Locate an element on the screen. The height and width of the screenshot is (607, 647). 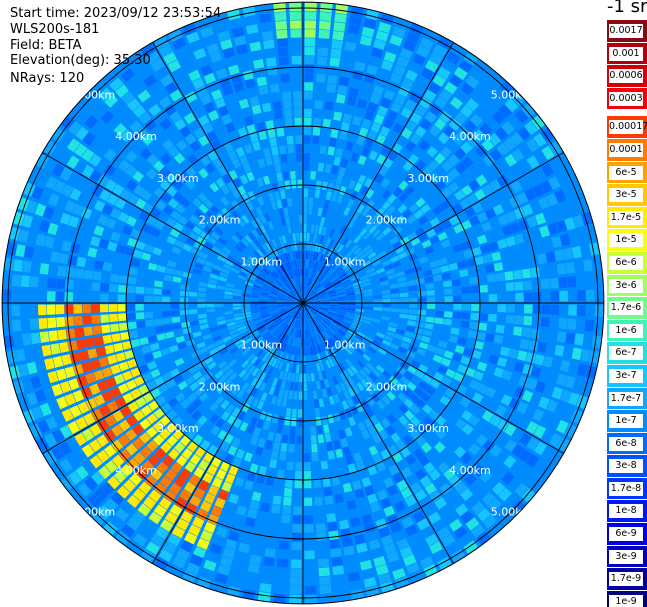
range-ring-label: 3.00km is located at coordinates (428, 428).